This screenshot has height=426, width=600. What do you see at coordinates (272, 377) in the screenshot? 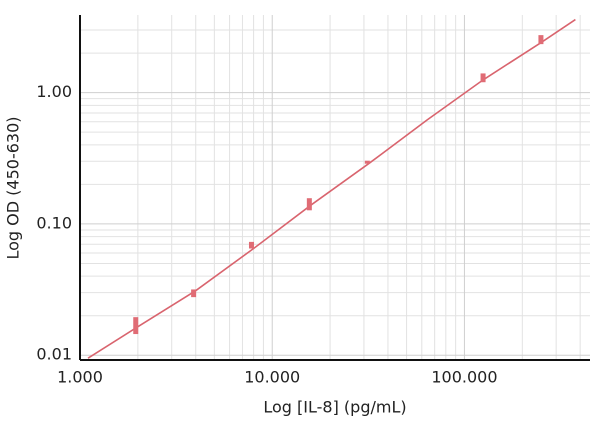
I see `x-tick-label: 10.000` at bounding box center [272, 377].